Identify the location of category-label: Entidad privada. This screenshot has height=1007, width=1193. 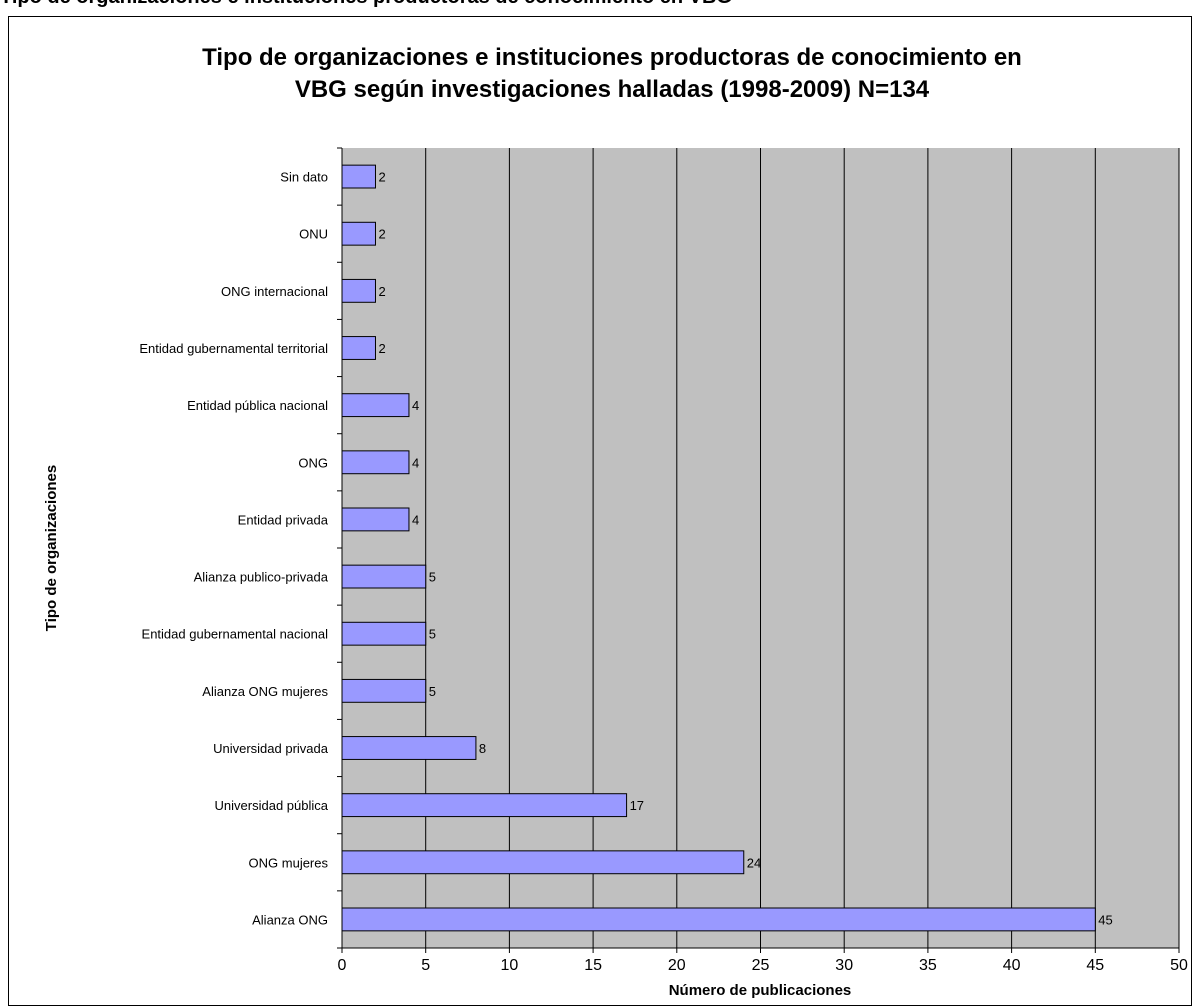
(283, 519).